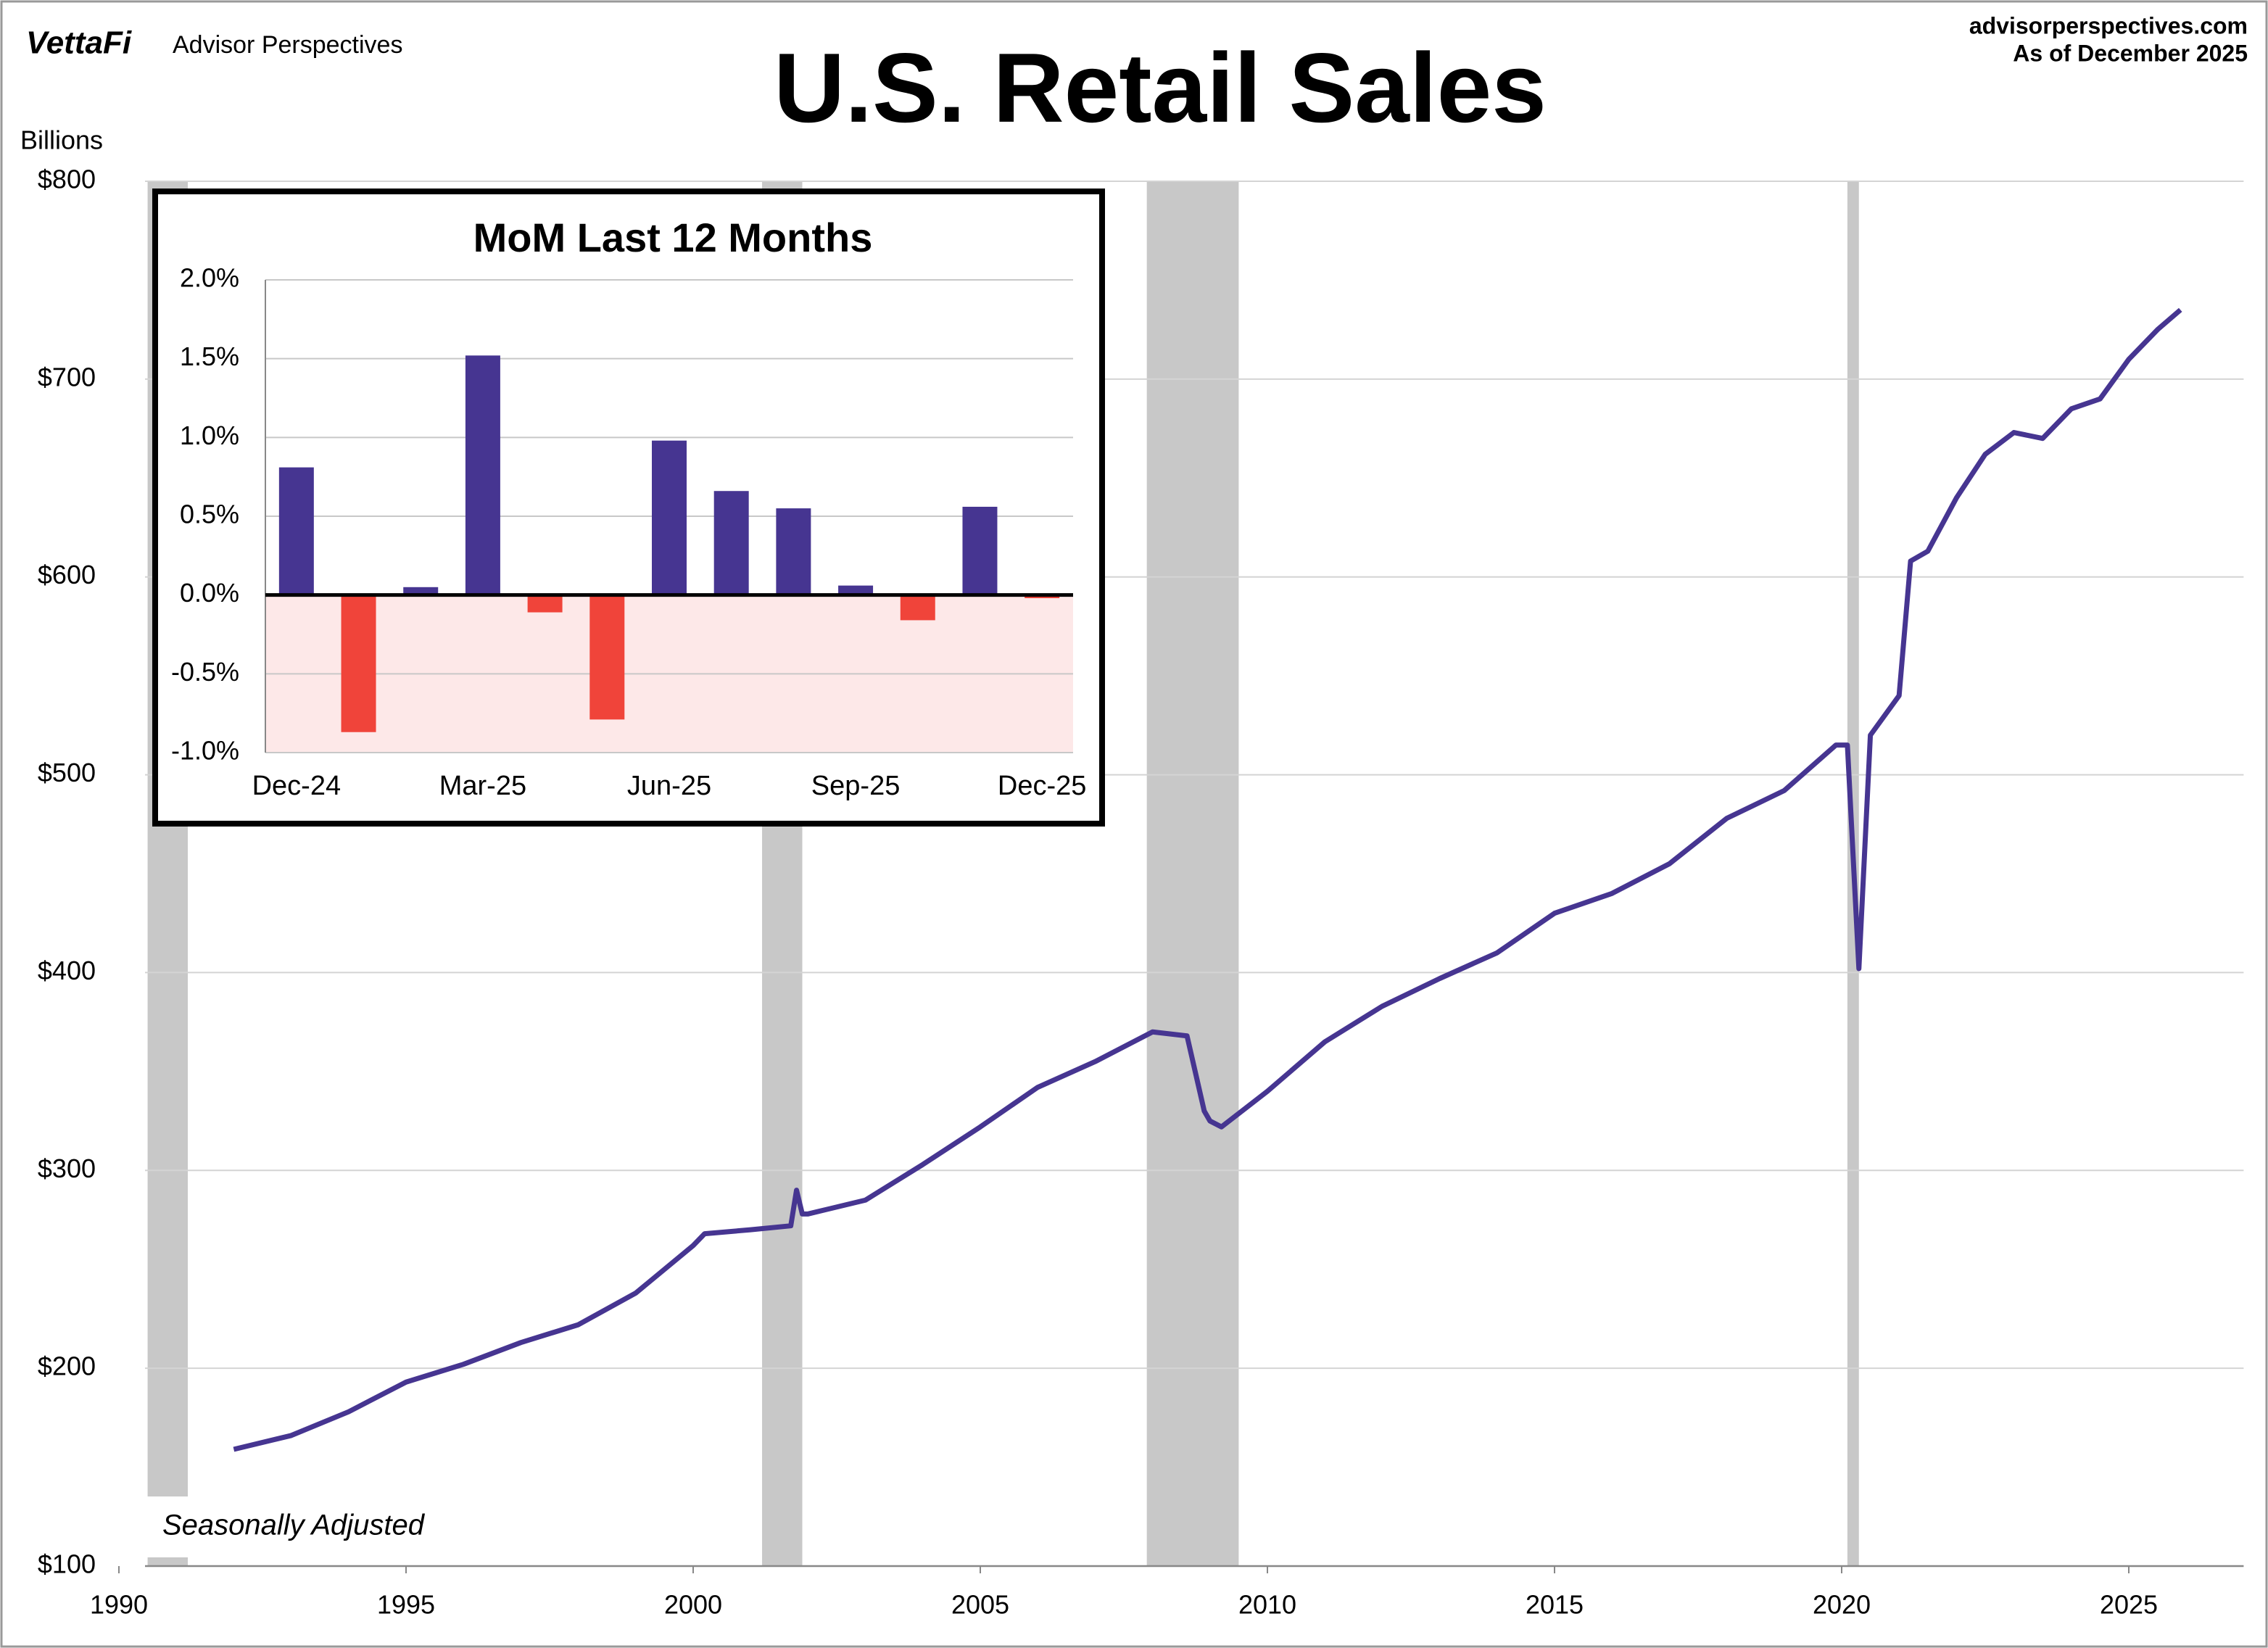 This screenshot has width=2268, height=1648. What do you see at coordinates (856, 786) in the screenshot?
I see `x-tick-label: Sep-25` at bounding box center [856, 786].